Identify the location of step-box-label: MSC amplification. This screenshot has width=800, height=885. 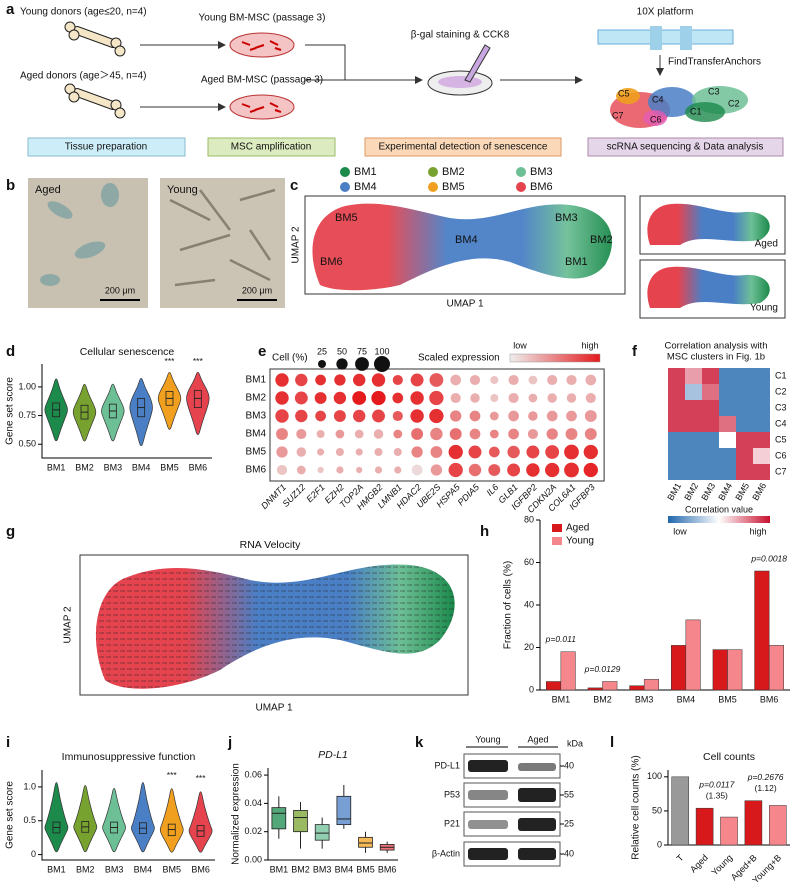
(271, 147).